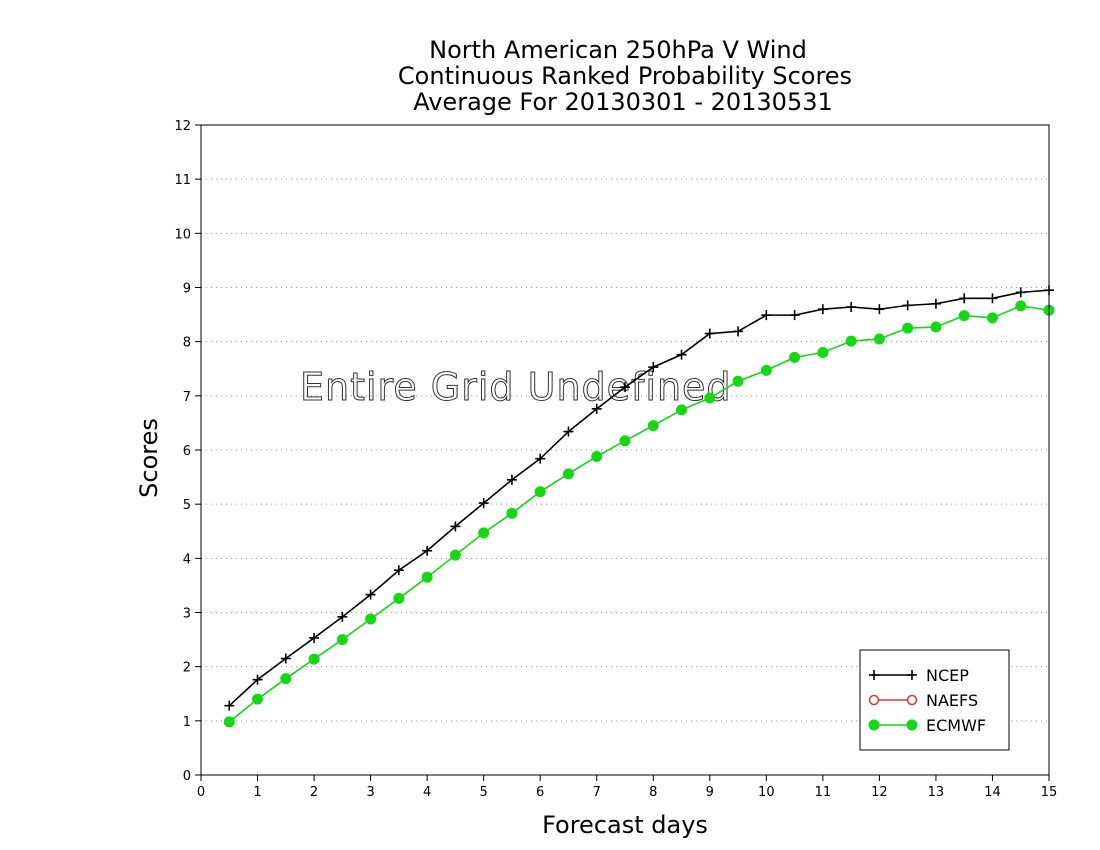 The image size is (1100, 850). Describe the element at coordinates (627, 787) in the screenshot. I see `x-axis: 0 1 2 3 4 5 6 7 8 9 10 11 12 13 14 15` at that location.